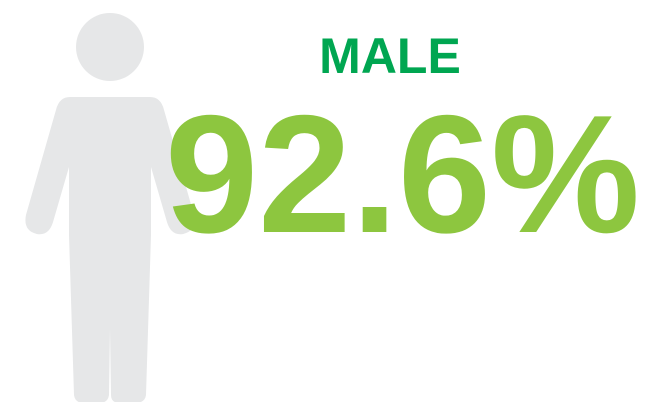 Image resolution: width=664 pixels, height=402 pixels. I want to click on stat-label: MALE, so click(390, 56).